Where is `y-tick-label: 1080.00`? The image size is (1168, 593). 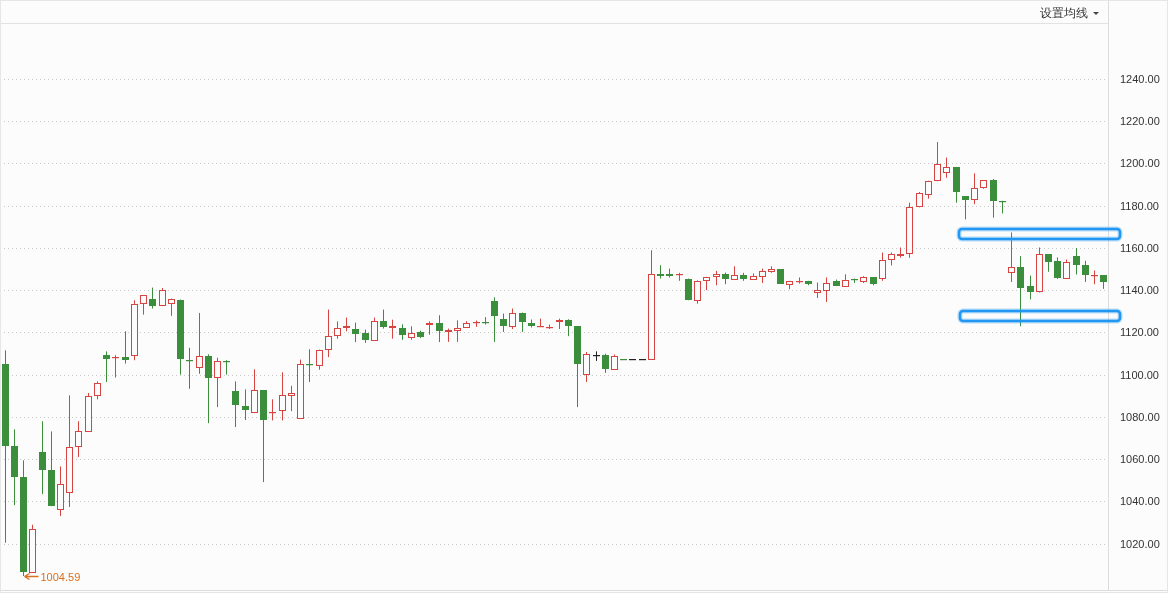
y-tick-label: 1080.00 is located at coordinates (1140, 416).